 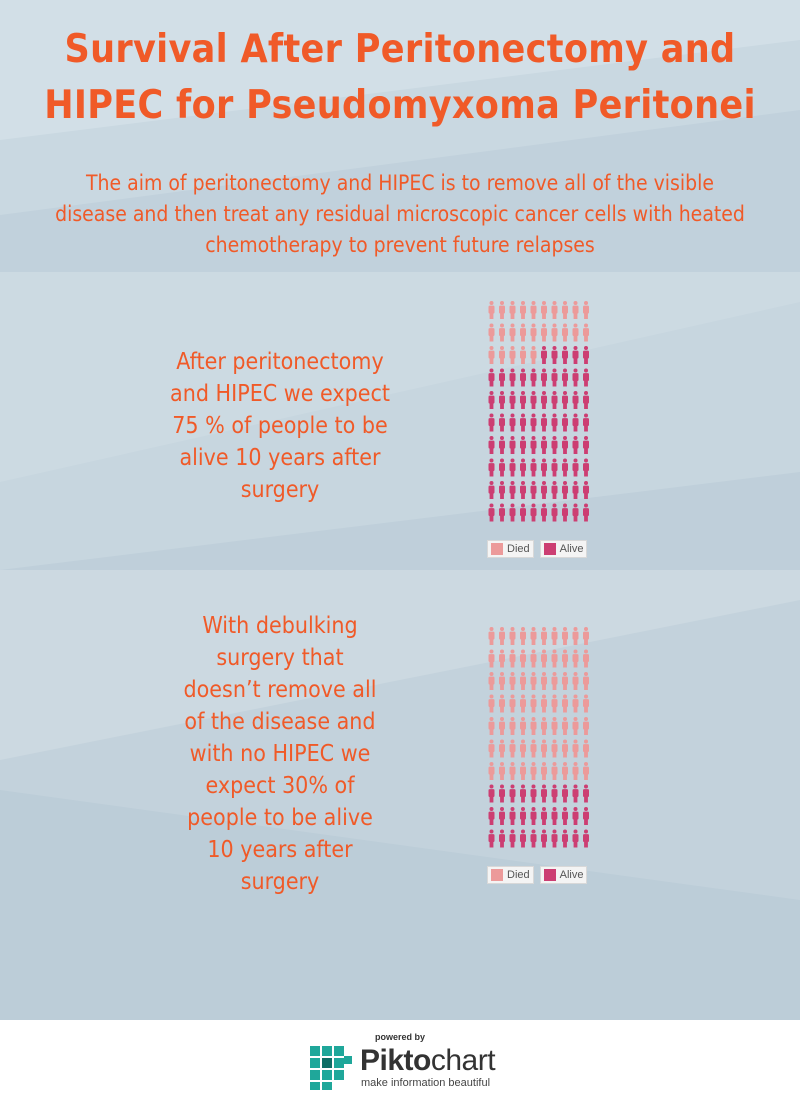 What do you see at coordinates (331, 1068) in the screenshot?
I see `piktochart-logo-icon` at bounding box center [331, 1068].